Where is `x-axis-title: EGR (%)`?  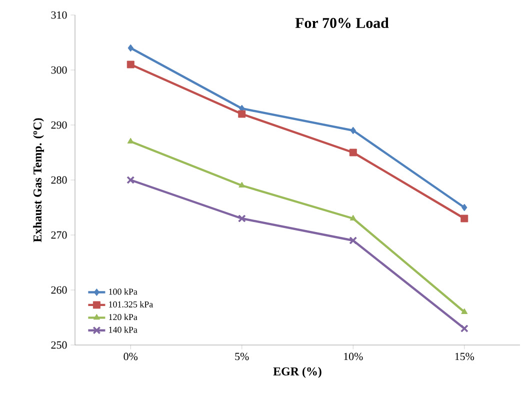 x-axis-title: EGR (%) is located at coordinates (297, 372).